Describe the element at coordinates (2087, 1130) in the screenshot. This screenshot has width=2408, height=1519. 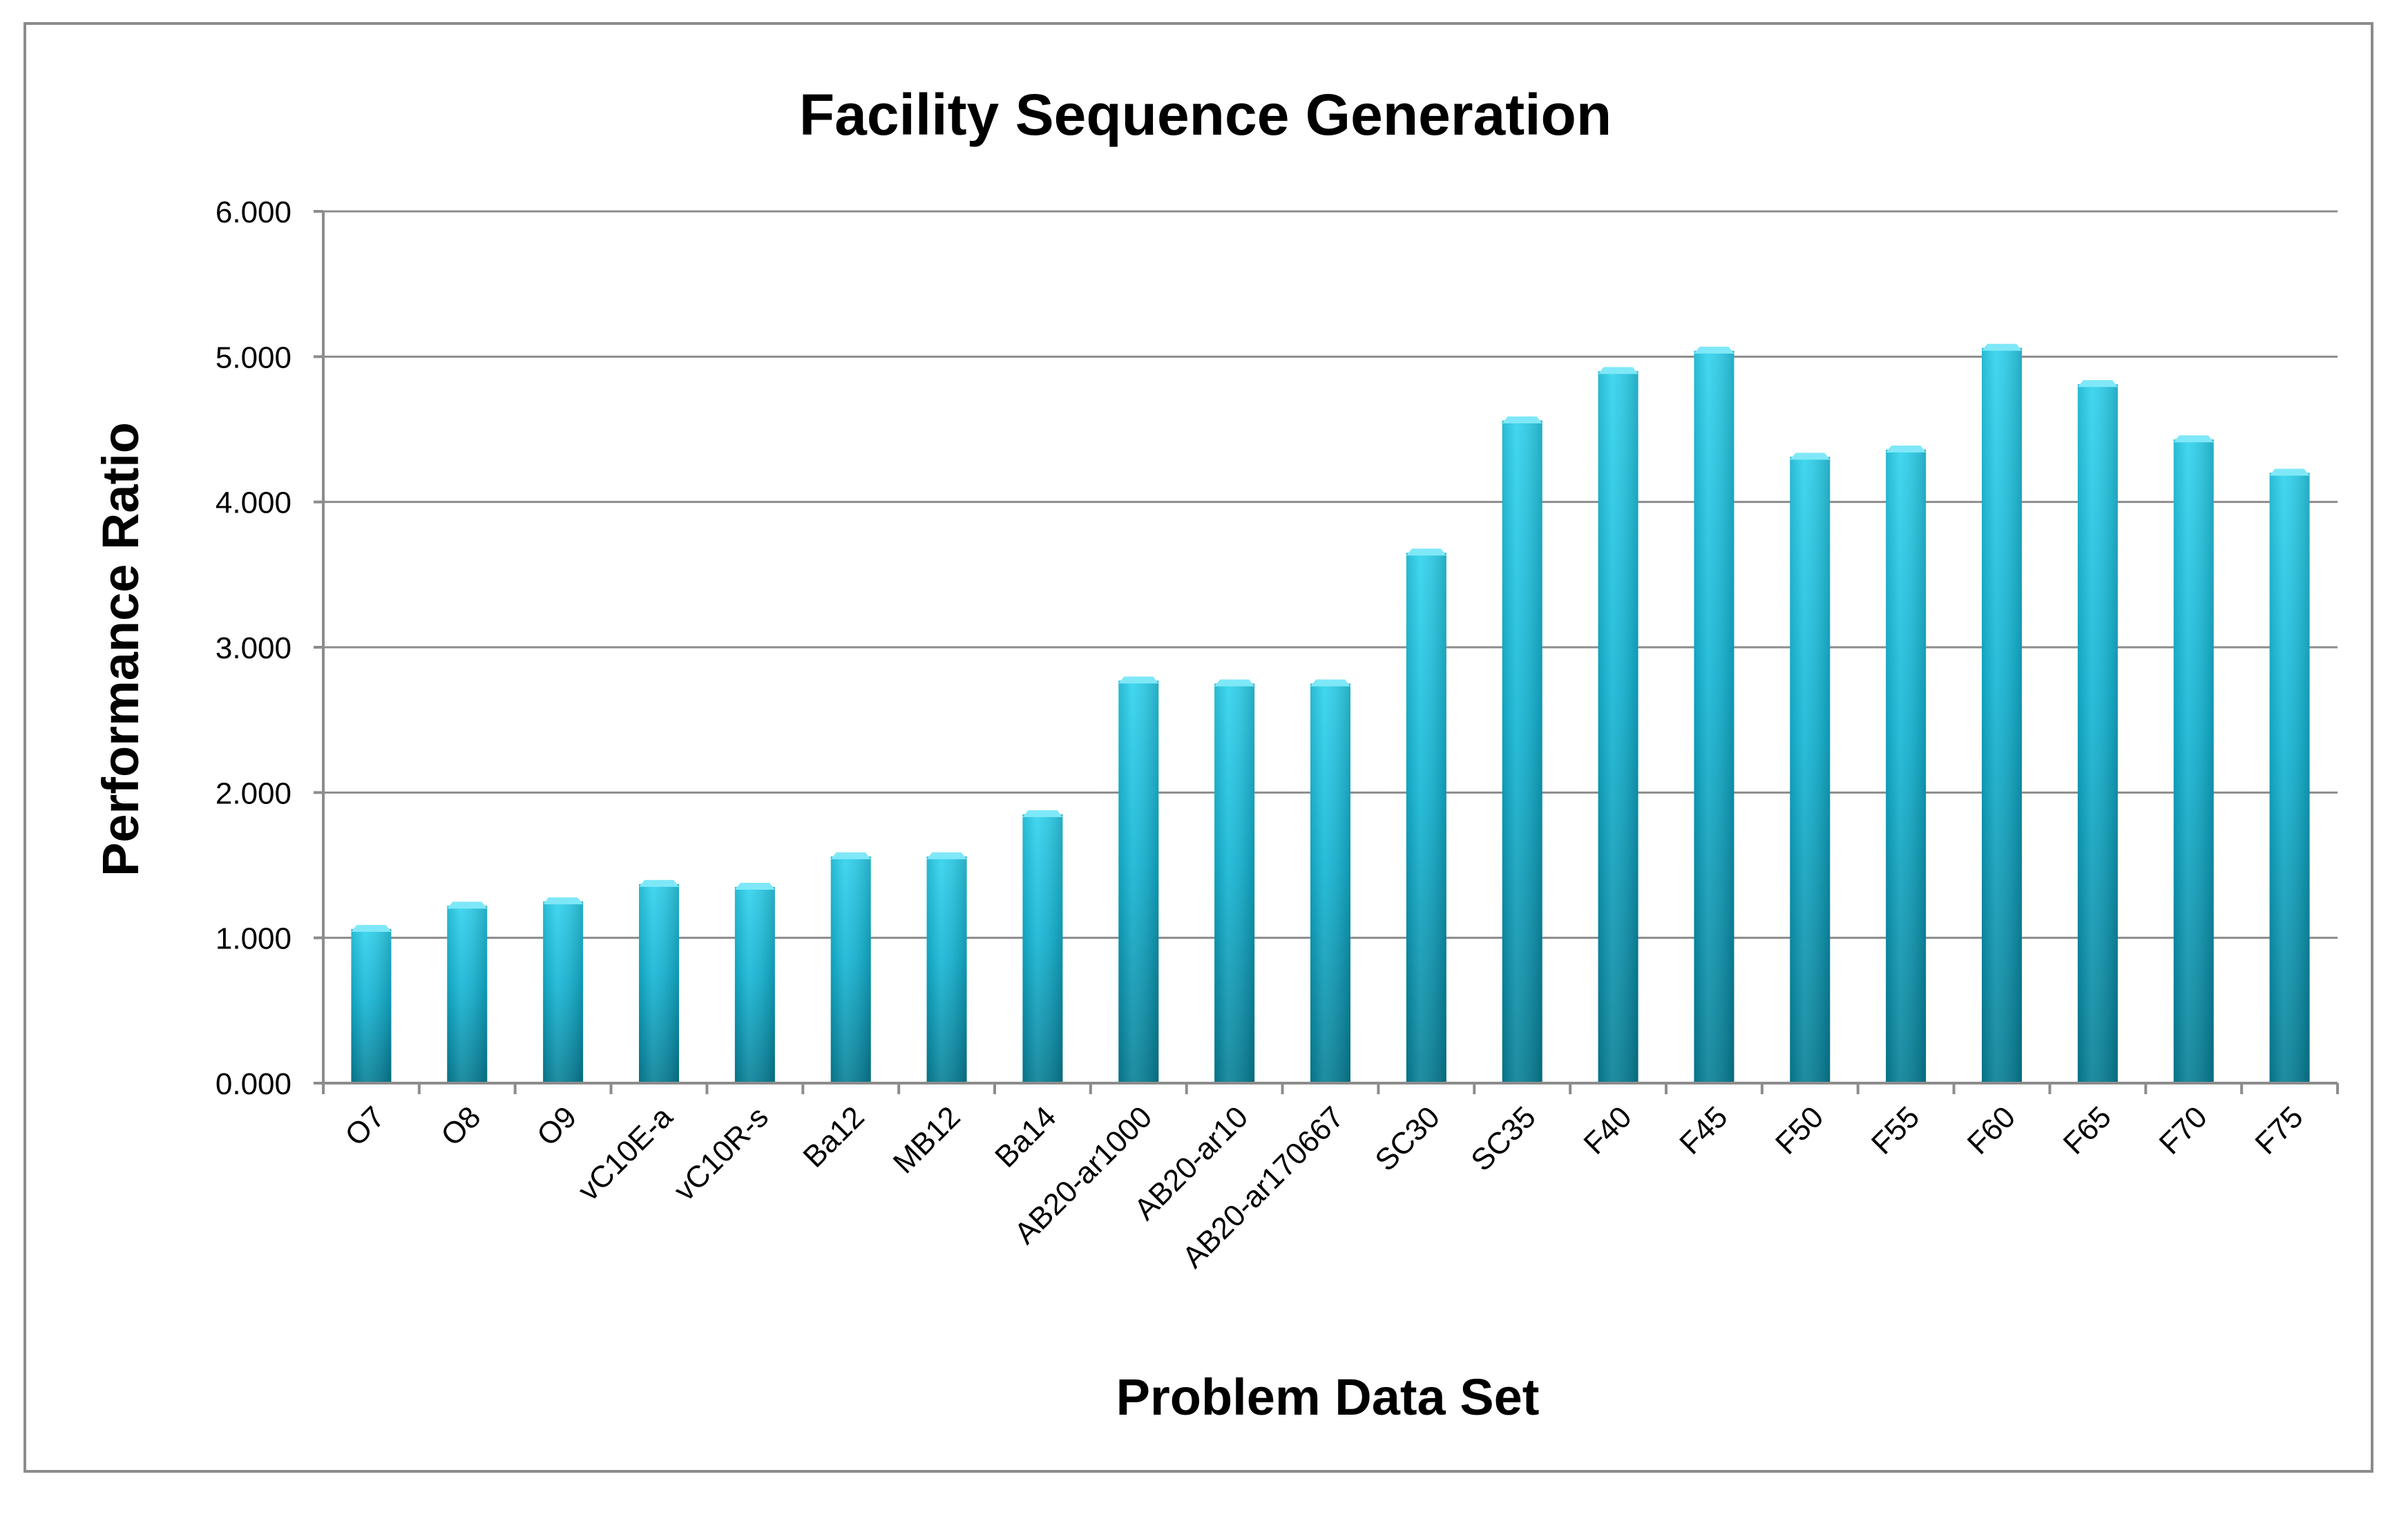
I see `x-tick-label: F65` at that location.